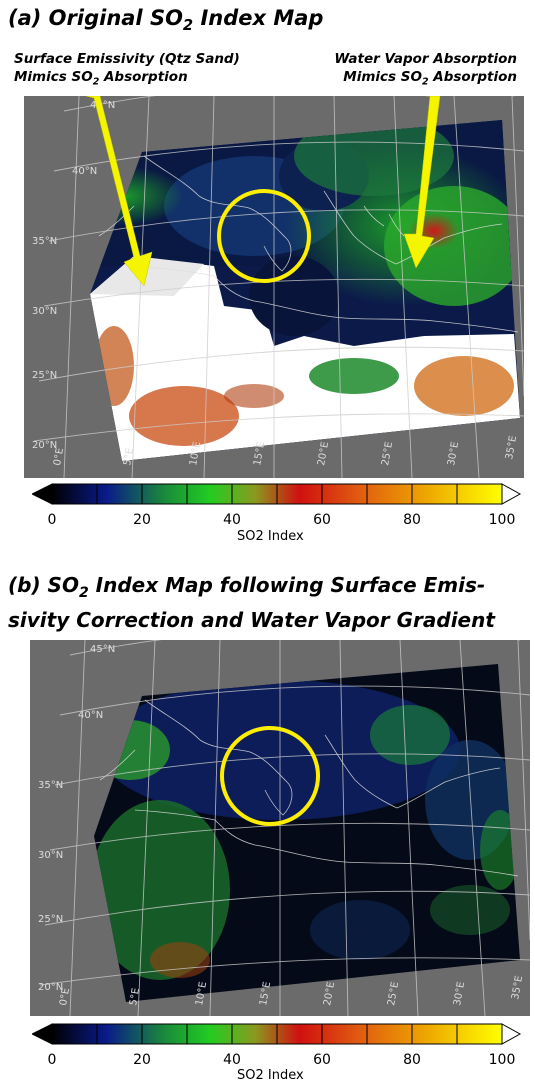  What do you see at coordinates (270, 1075) in the screenshot?
I see `colorbar-b-label: SO2 Index` at bounding box center [270, 1075].